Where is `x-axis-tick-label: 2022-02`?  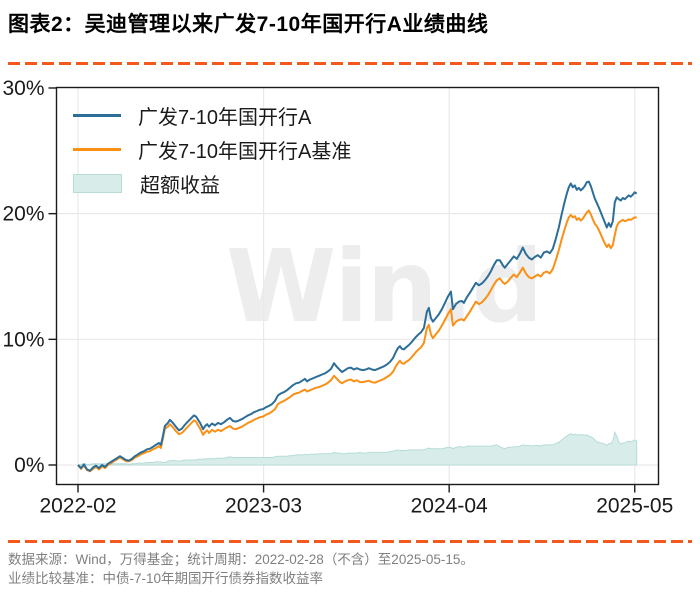 x-axis-tick-label: 2022-02 is located at coordinates (77, 506).